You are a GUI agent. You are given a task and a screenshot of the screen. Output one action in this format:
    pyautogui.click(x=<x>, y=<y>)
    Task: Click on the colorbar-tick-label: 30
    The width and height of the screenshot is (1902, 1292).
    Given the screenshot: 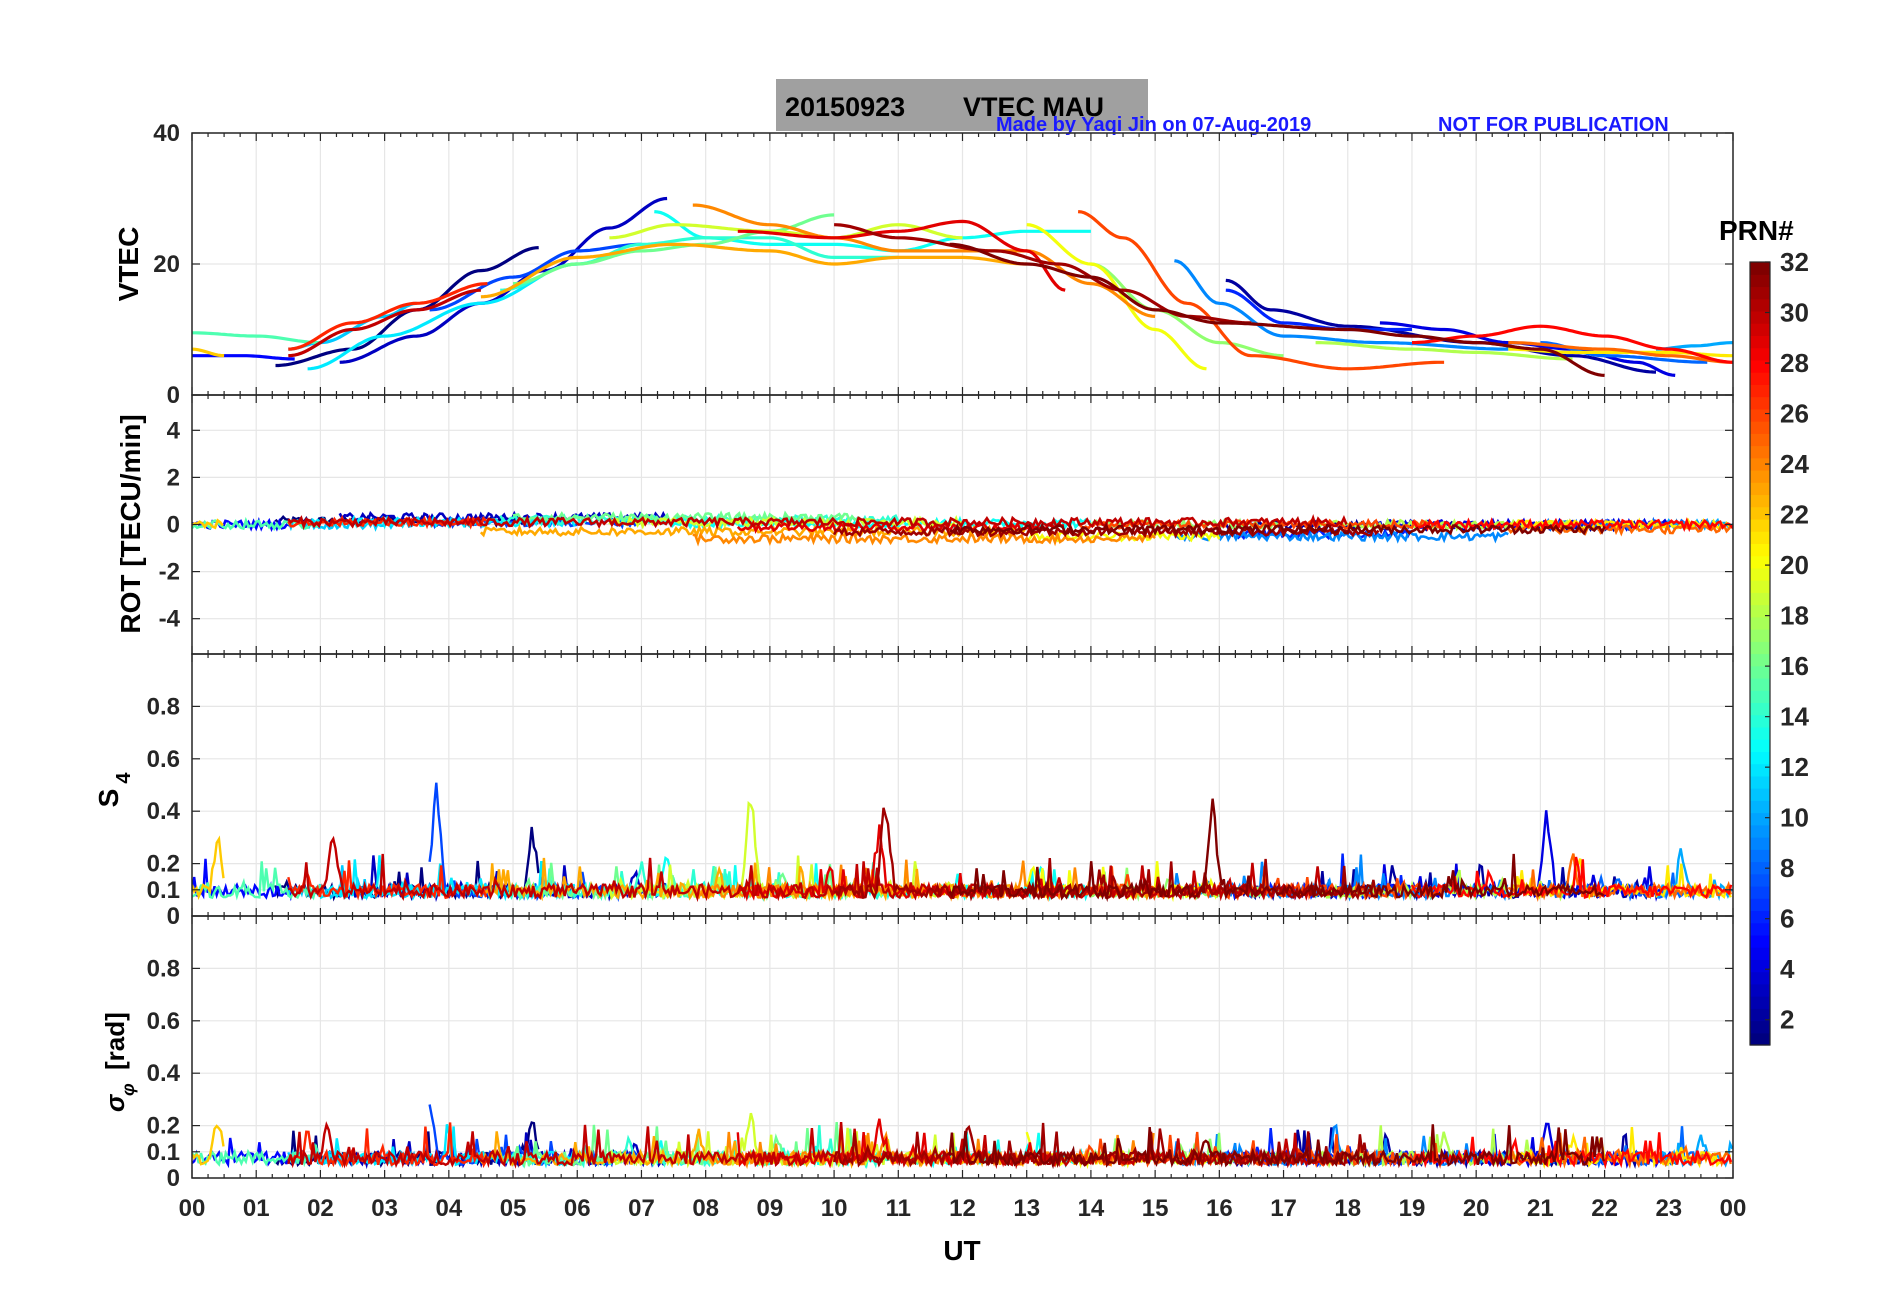 What is the action you would take?
    pyautogui.click(x=1794, y=313)
    